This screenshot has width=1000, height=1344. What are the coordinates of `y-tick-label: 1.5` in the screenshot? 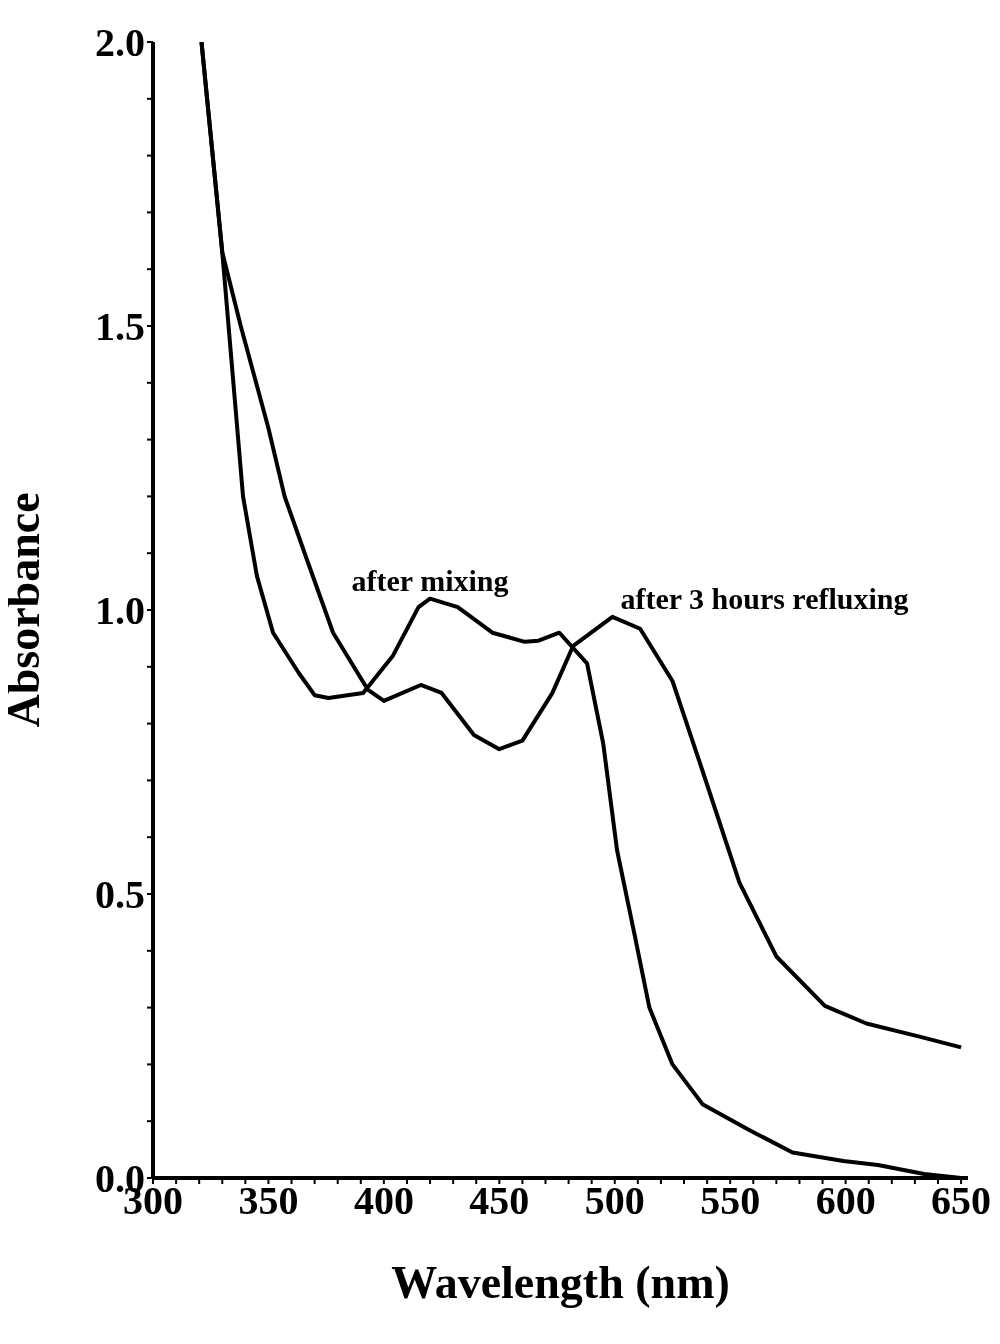 It's located at (120, 327).